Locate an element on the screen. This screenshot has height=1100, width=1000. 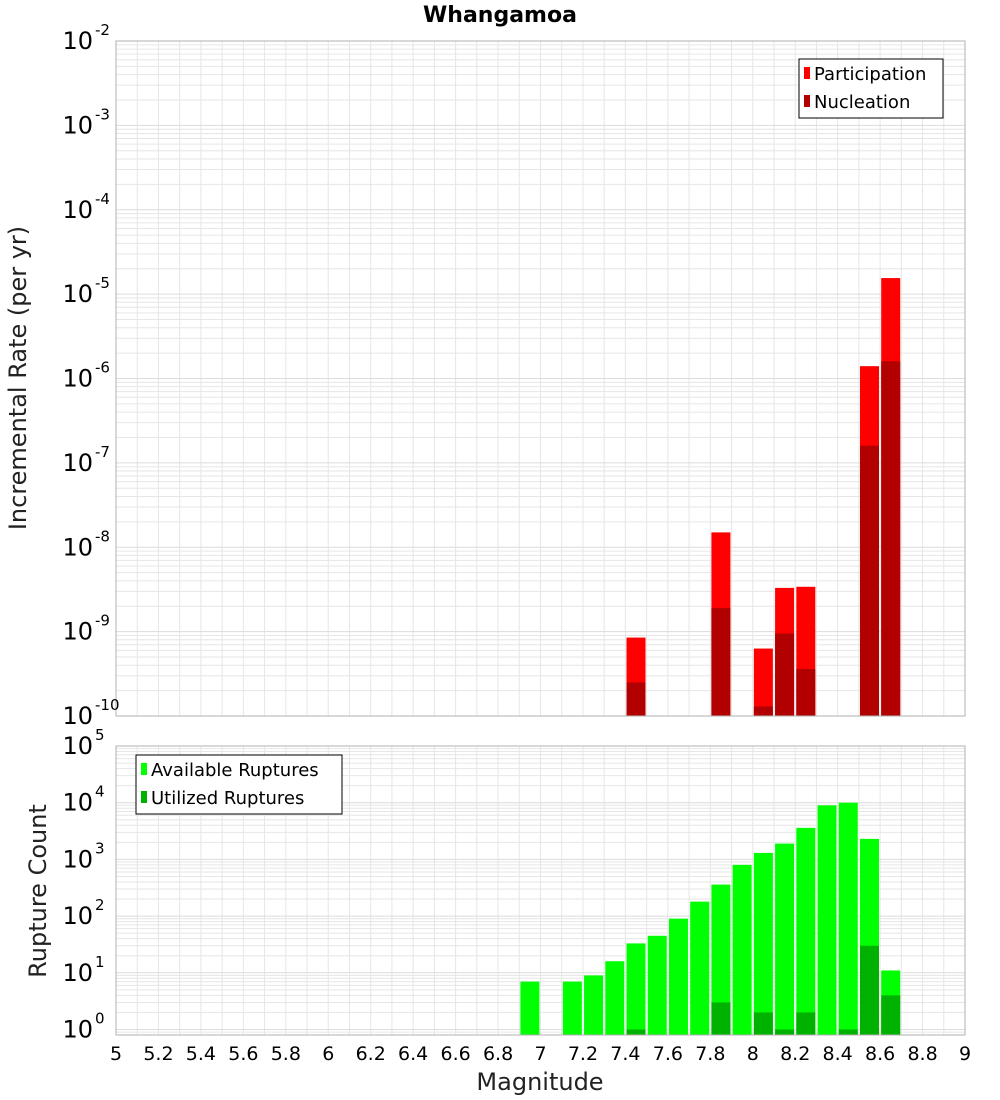
legend-swatch-utilized is located at coordinates (144, 797).